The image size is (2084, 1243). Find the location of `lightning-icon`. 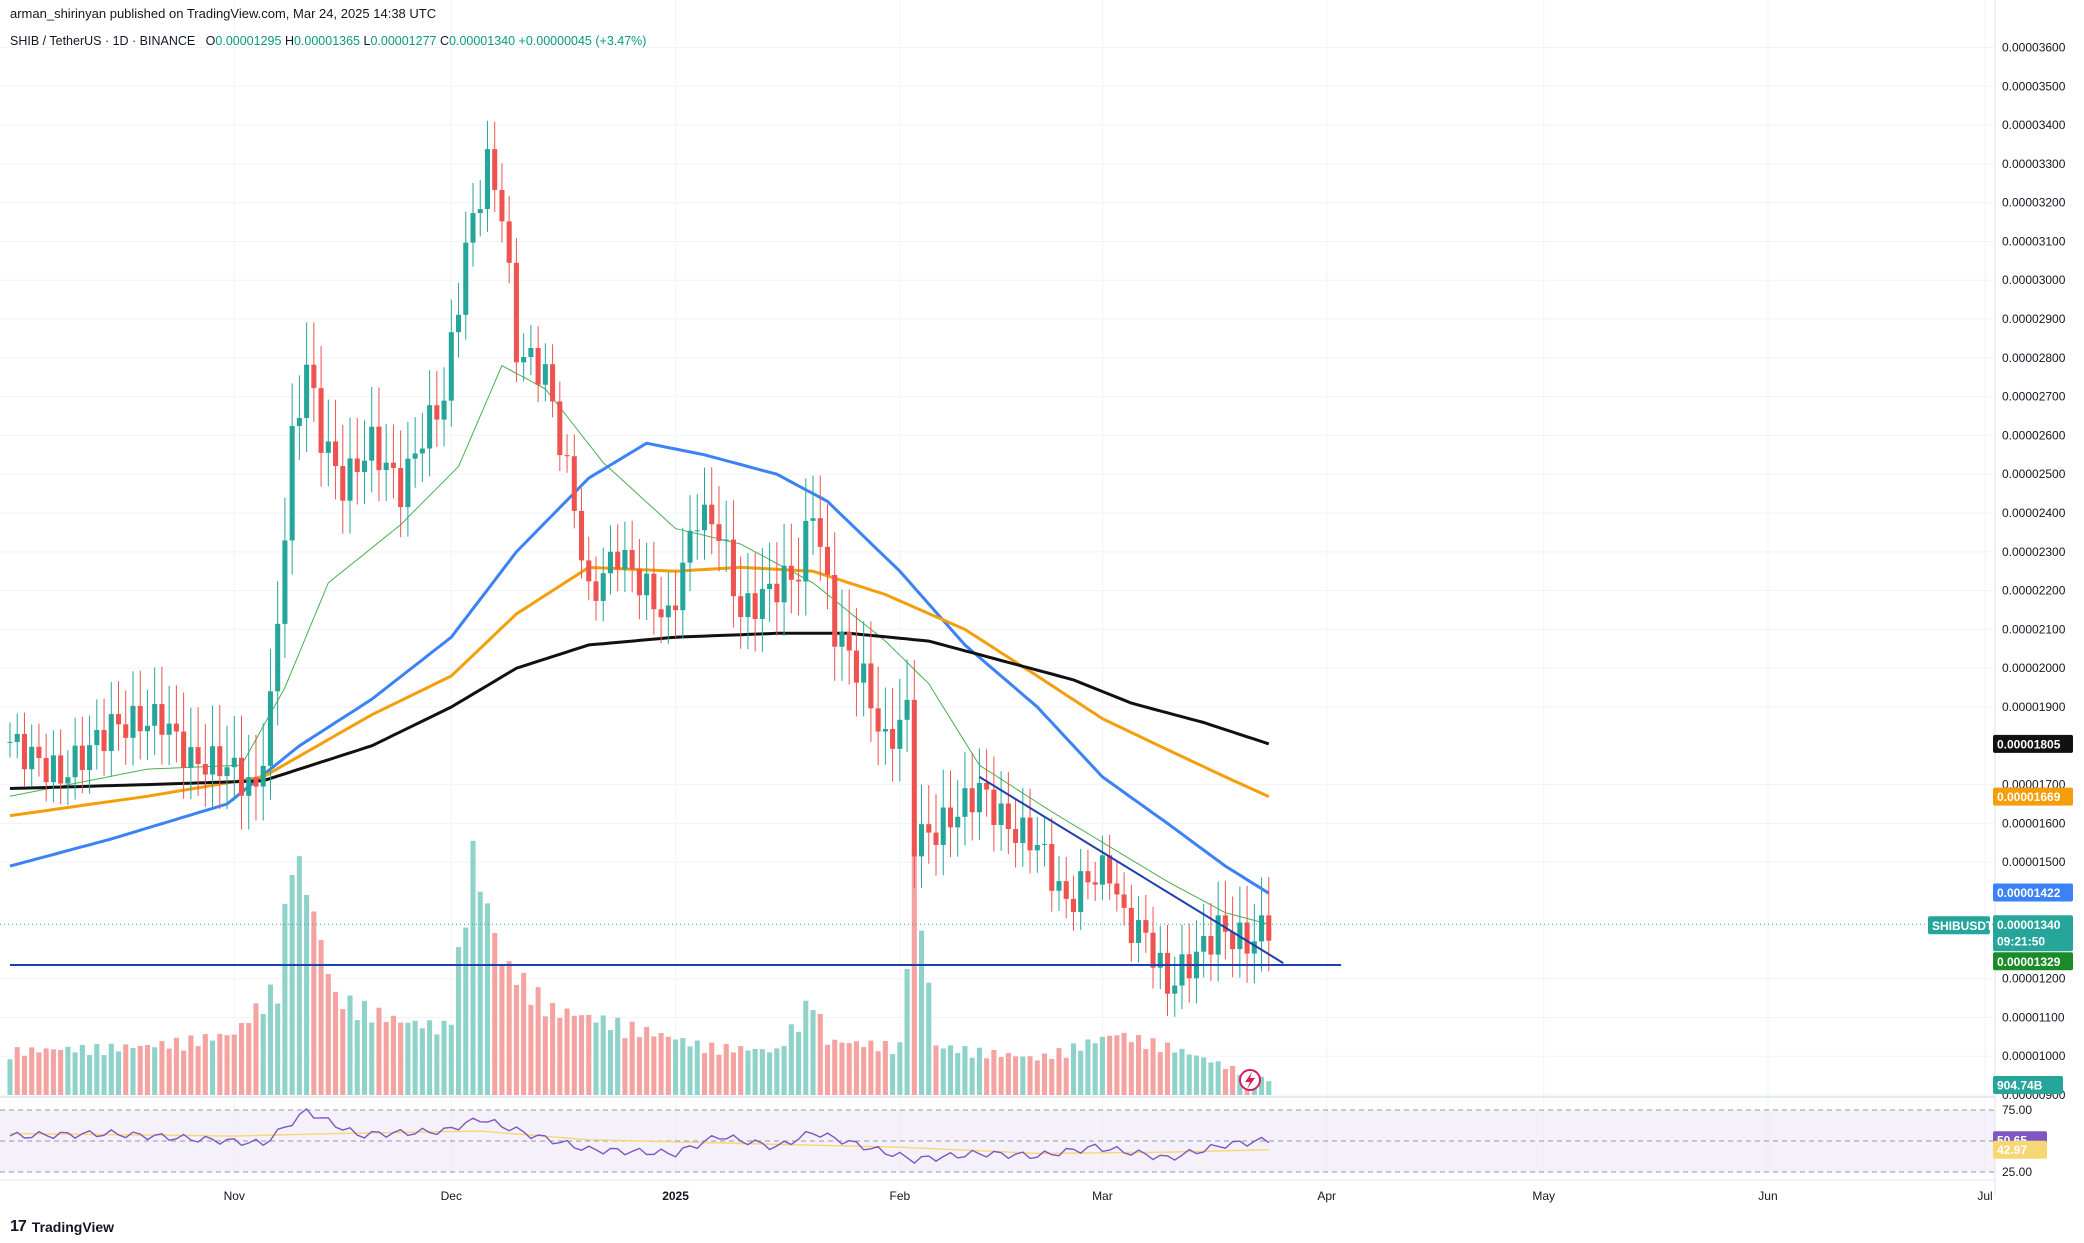

lightning-icon is located at coordinates (1250, 1080).